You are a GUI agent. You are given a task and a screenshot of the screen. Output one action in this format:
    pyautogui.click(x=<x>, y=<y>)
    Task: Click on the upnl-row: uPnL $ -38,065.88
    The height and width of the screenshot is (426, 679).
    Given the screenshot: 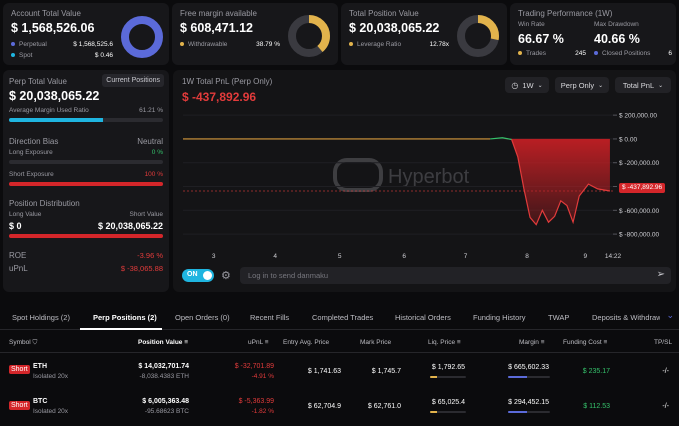 What is the action you would take?
    pyautogui.click(x=86, y=268)
    